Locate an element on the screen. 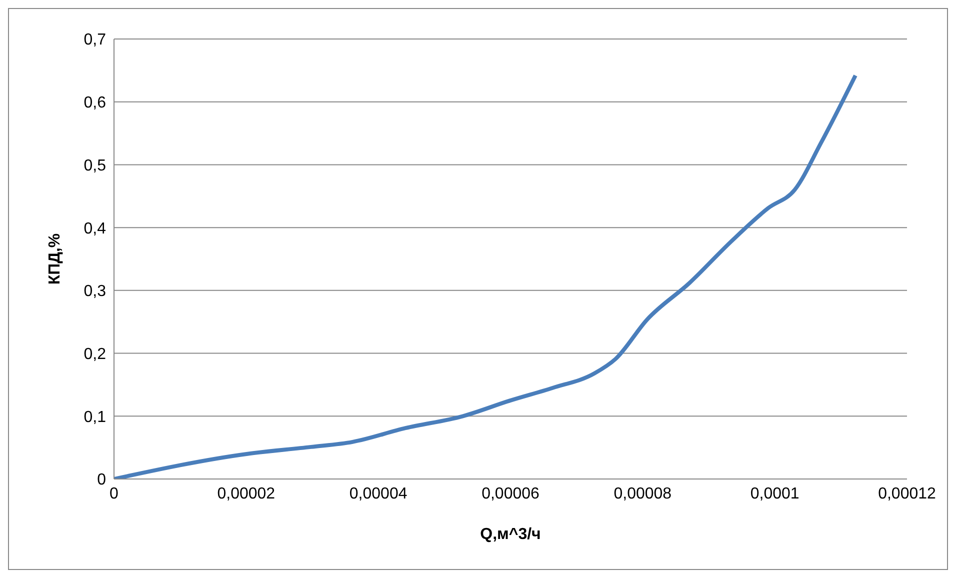 The height and width of the screenshot is (579, 957). x-tick-label: 0,00004 is located at coordinates (378, 493).